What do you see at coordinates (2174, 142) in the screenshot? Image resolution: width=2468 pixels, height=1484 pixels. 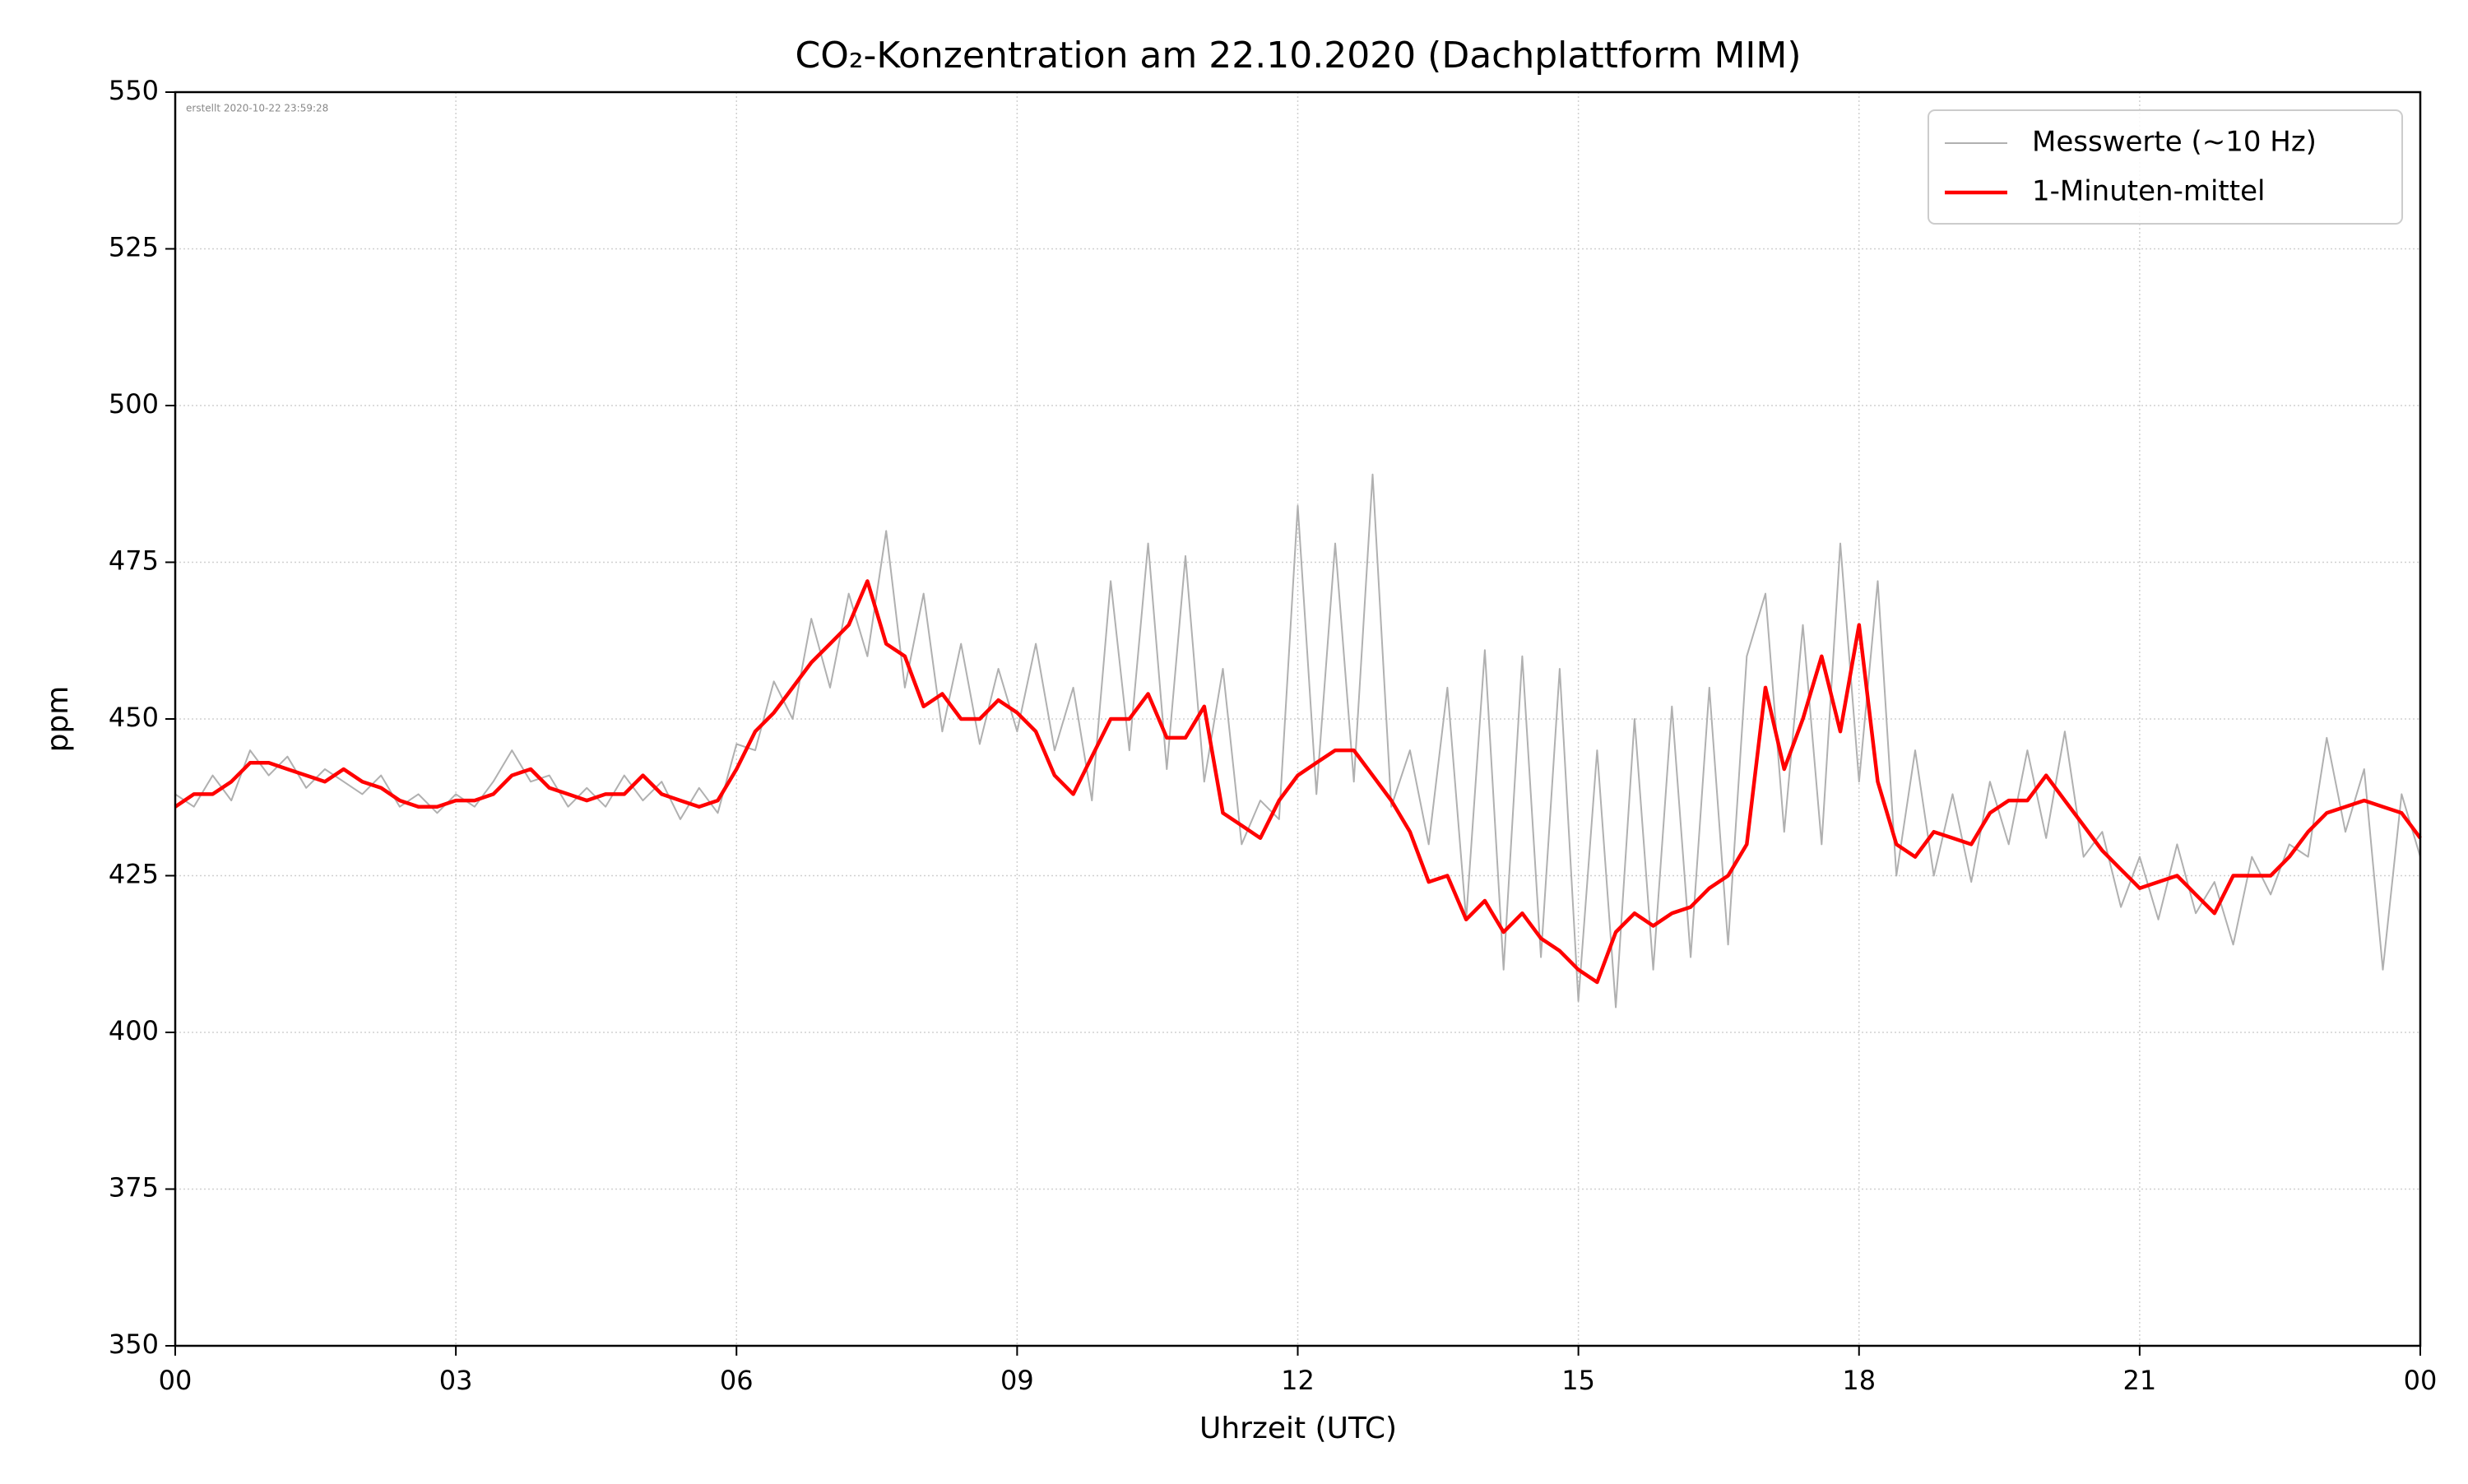 I see `legend-label: Messwerte (~10 Hz)` at bounding box center [2174, 142].